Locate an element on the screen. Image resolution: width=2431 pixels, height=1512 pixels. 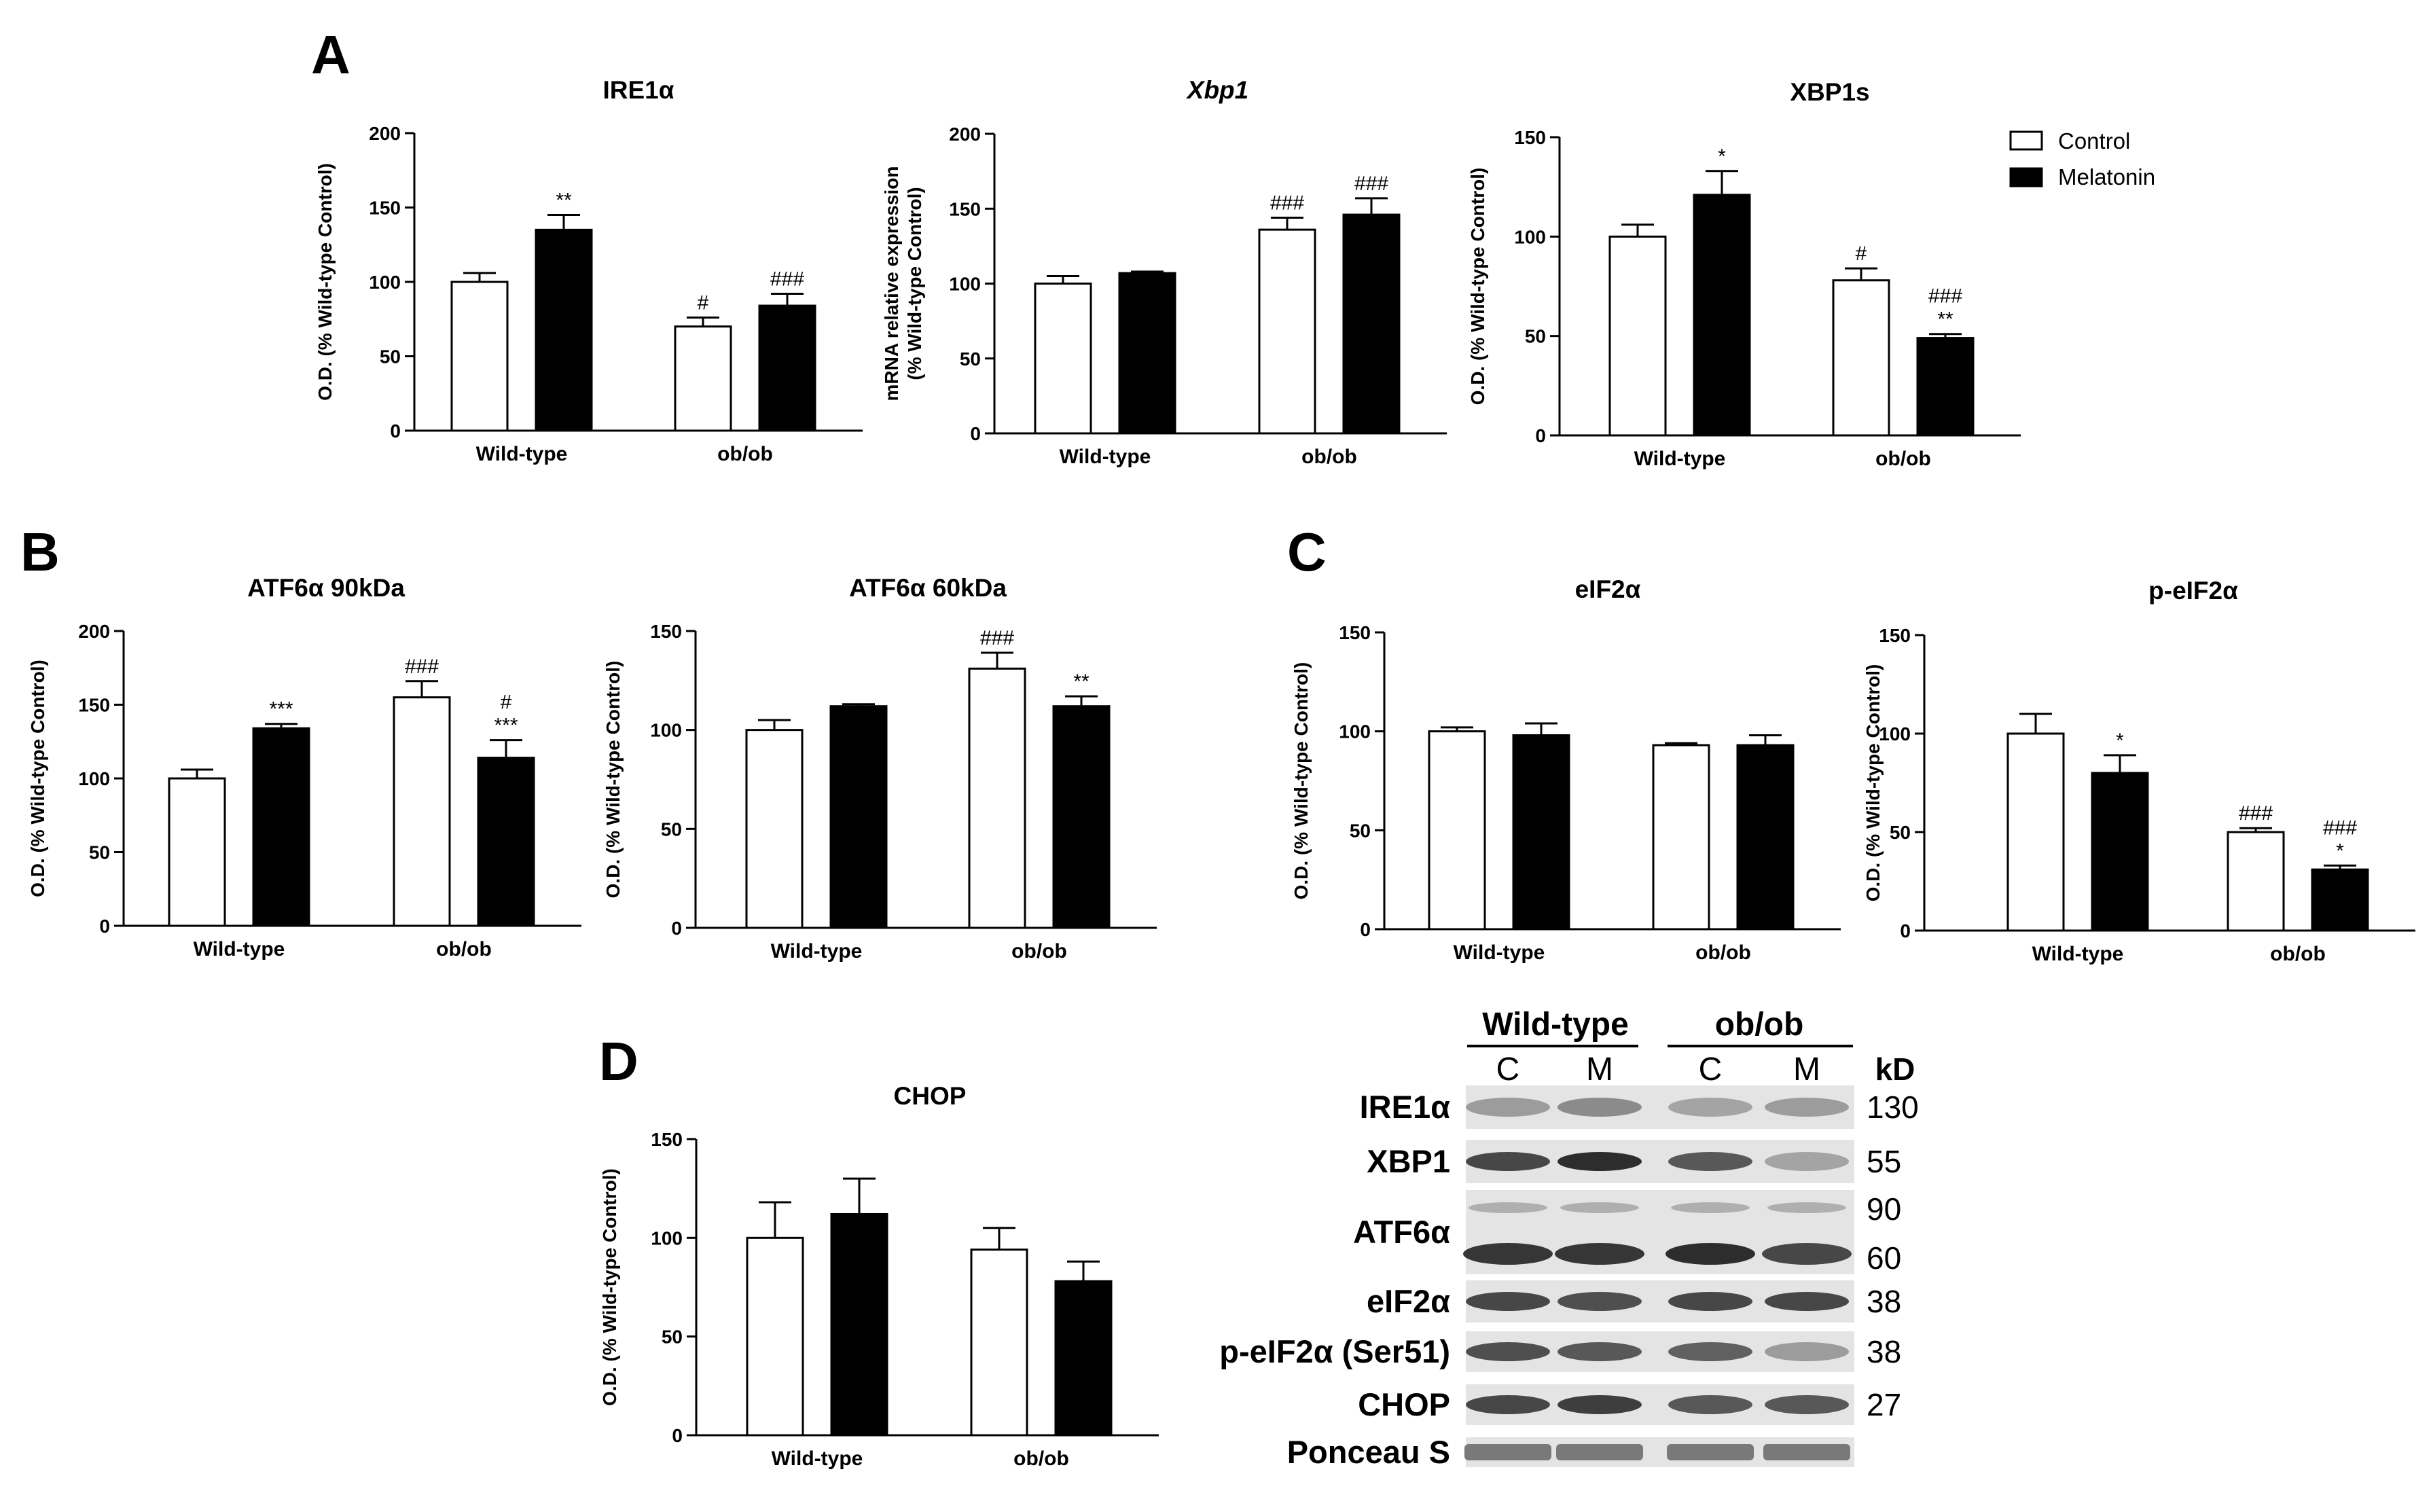
kd-value: 38 is located at coordinates (1884, 1301).